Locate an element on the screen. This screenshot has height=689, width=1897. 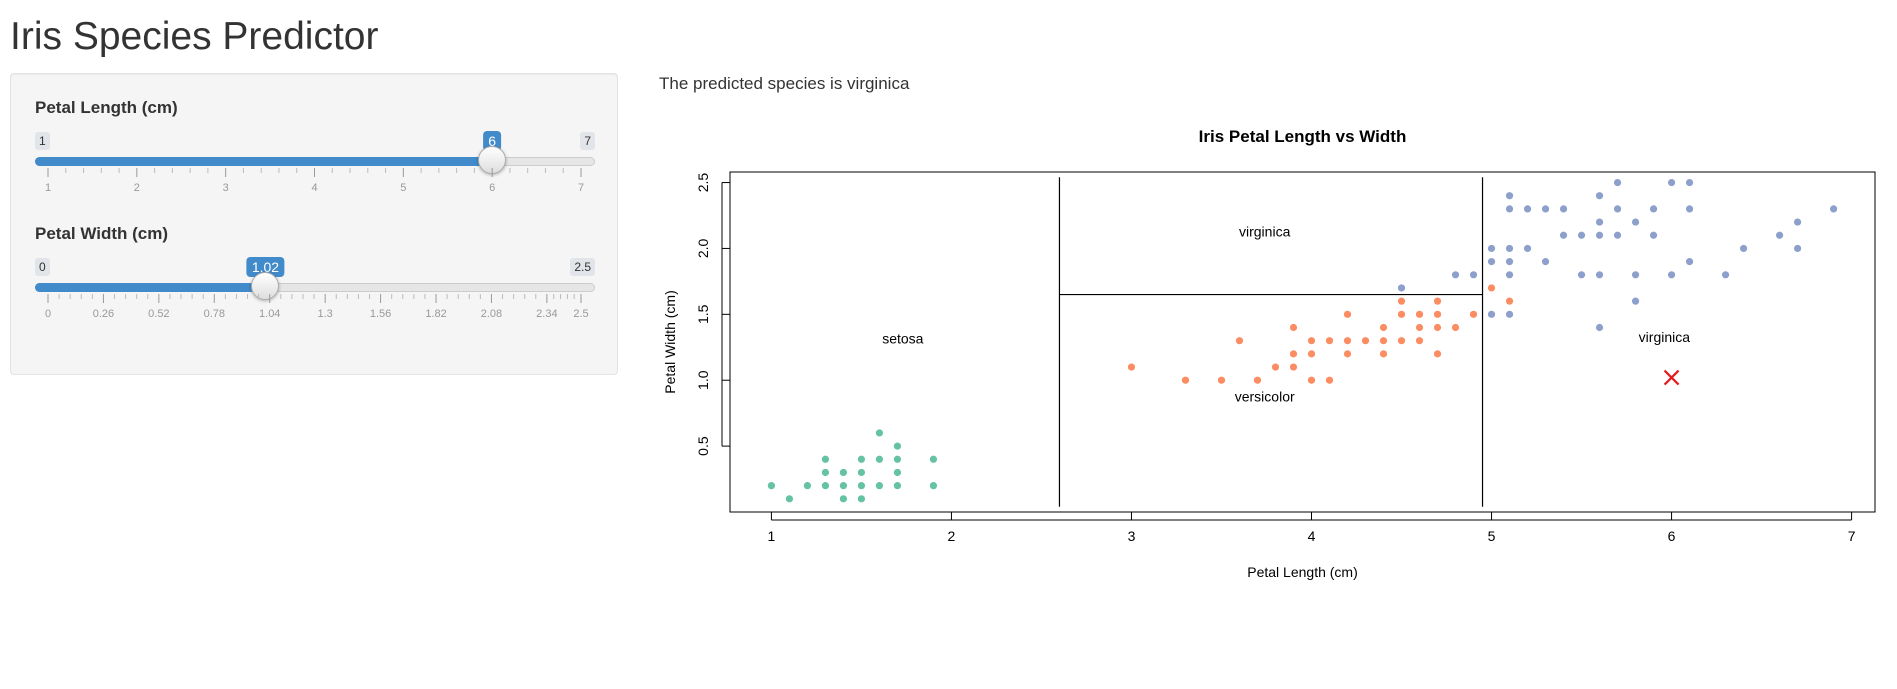
slider-tick-label: 1.56 is located at coordinates (380, 314).